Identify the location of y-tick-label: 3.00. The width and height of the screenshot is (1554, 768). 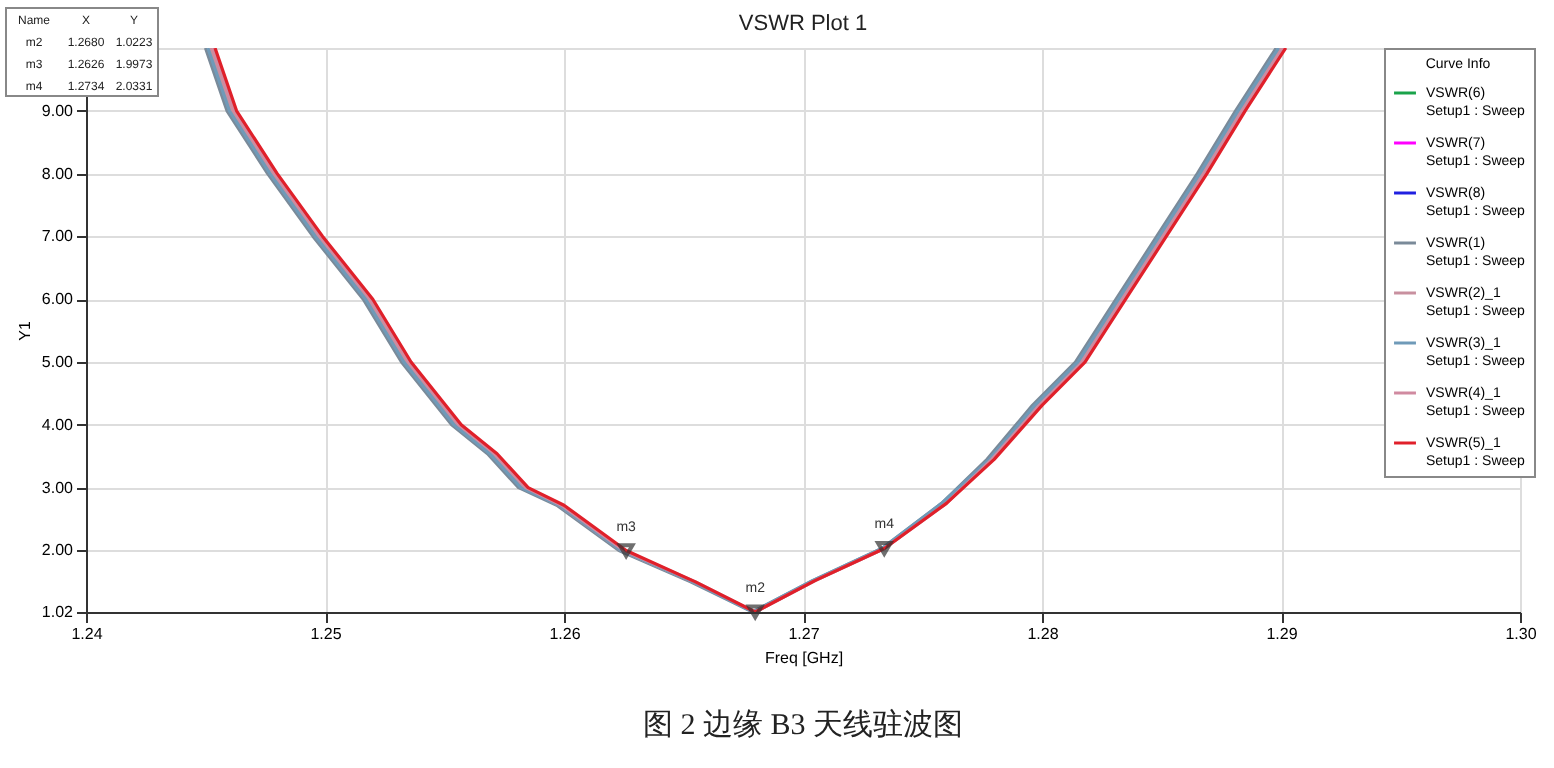
(58, 487).